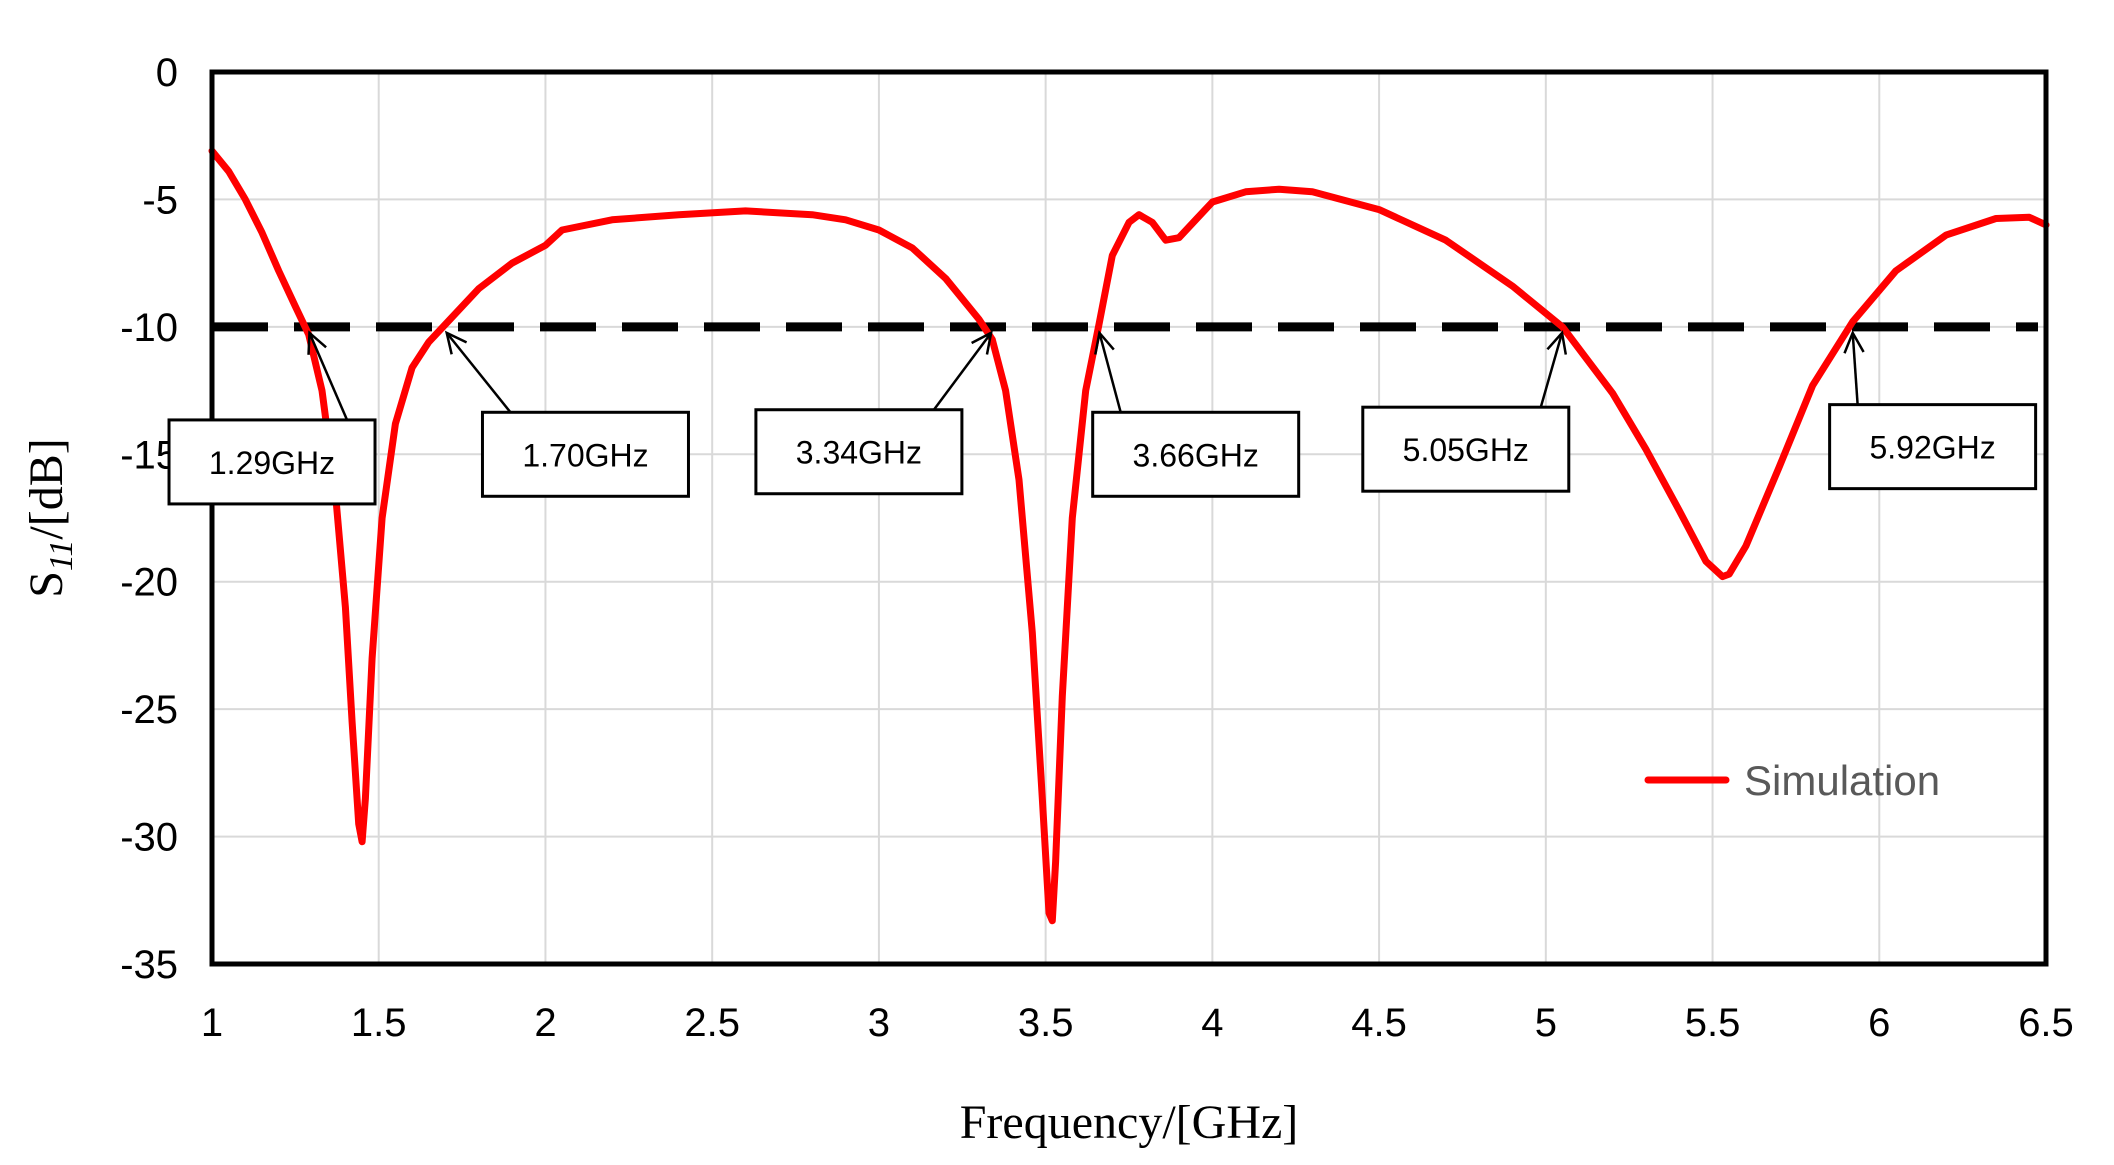 The width and height of the screenshot is (2114, 1165). What do you see at coordinates (1137, 1023) in the screenshot?
I see `x-tick-labels: 1 1.5 2 2.5 3 3.5 4 4.5 5 5.5 6 6.5` at bounding box center [1137, 1023].